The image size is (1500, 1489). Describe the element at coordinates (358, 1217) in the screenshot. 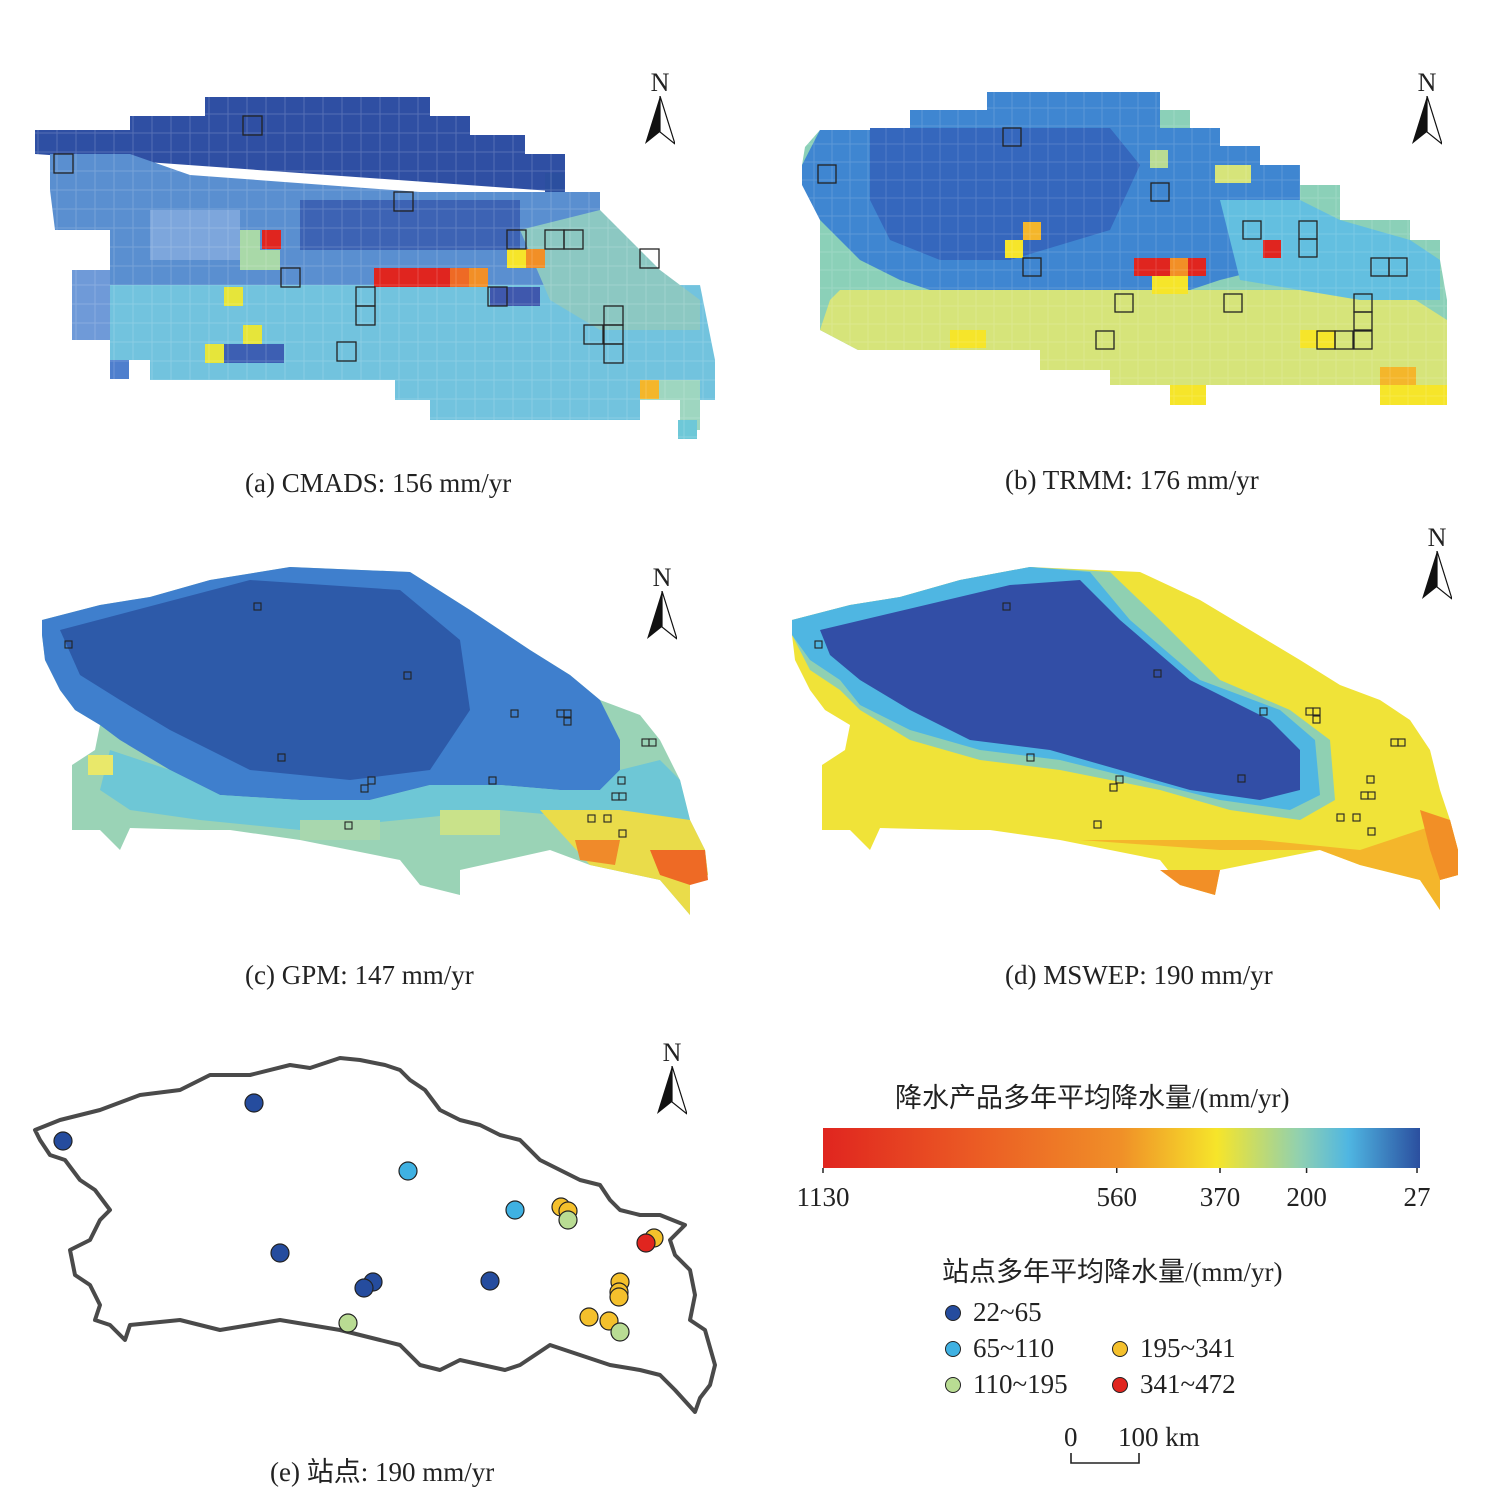

I see `station-points` at that location.